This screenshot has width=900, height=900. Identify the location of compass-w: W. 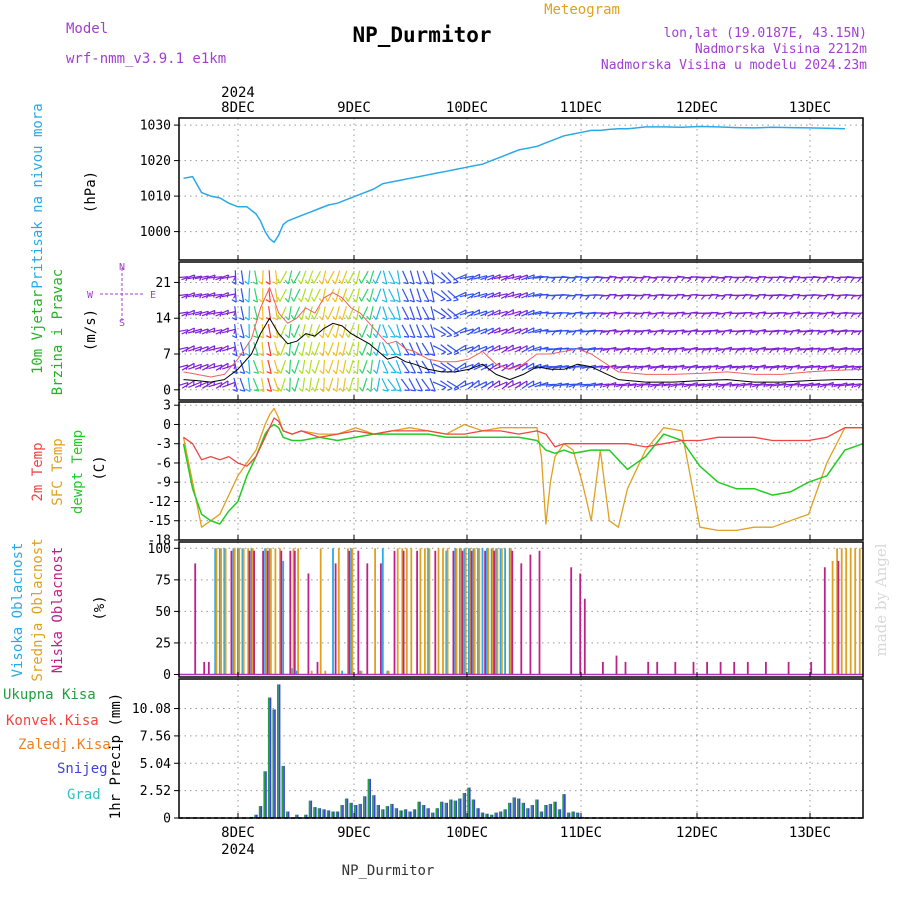
(90, 295).